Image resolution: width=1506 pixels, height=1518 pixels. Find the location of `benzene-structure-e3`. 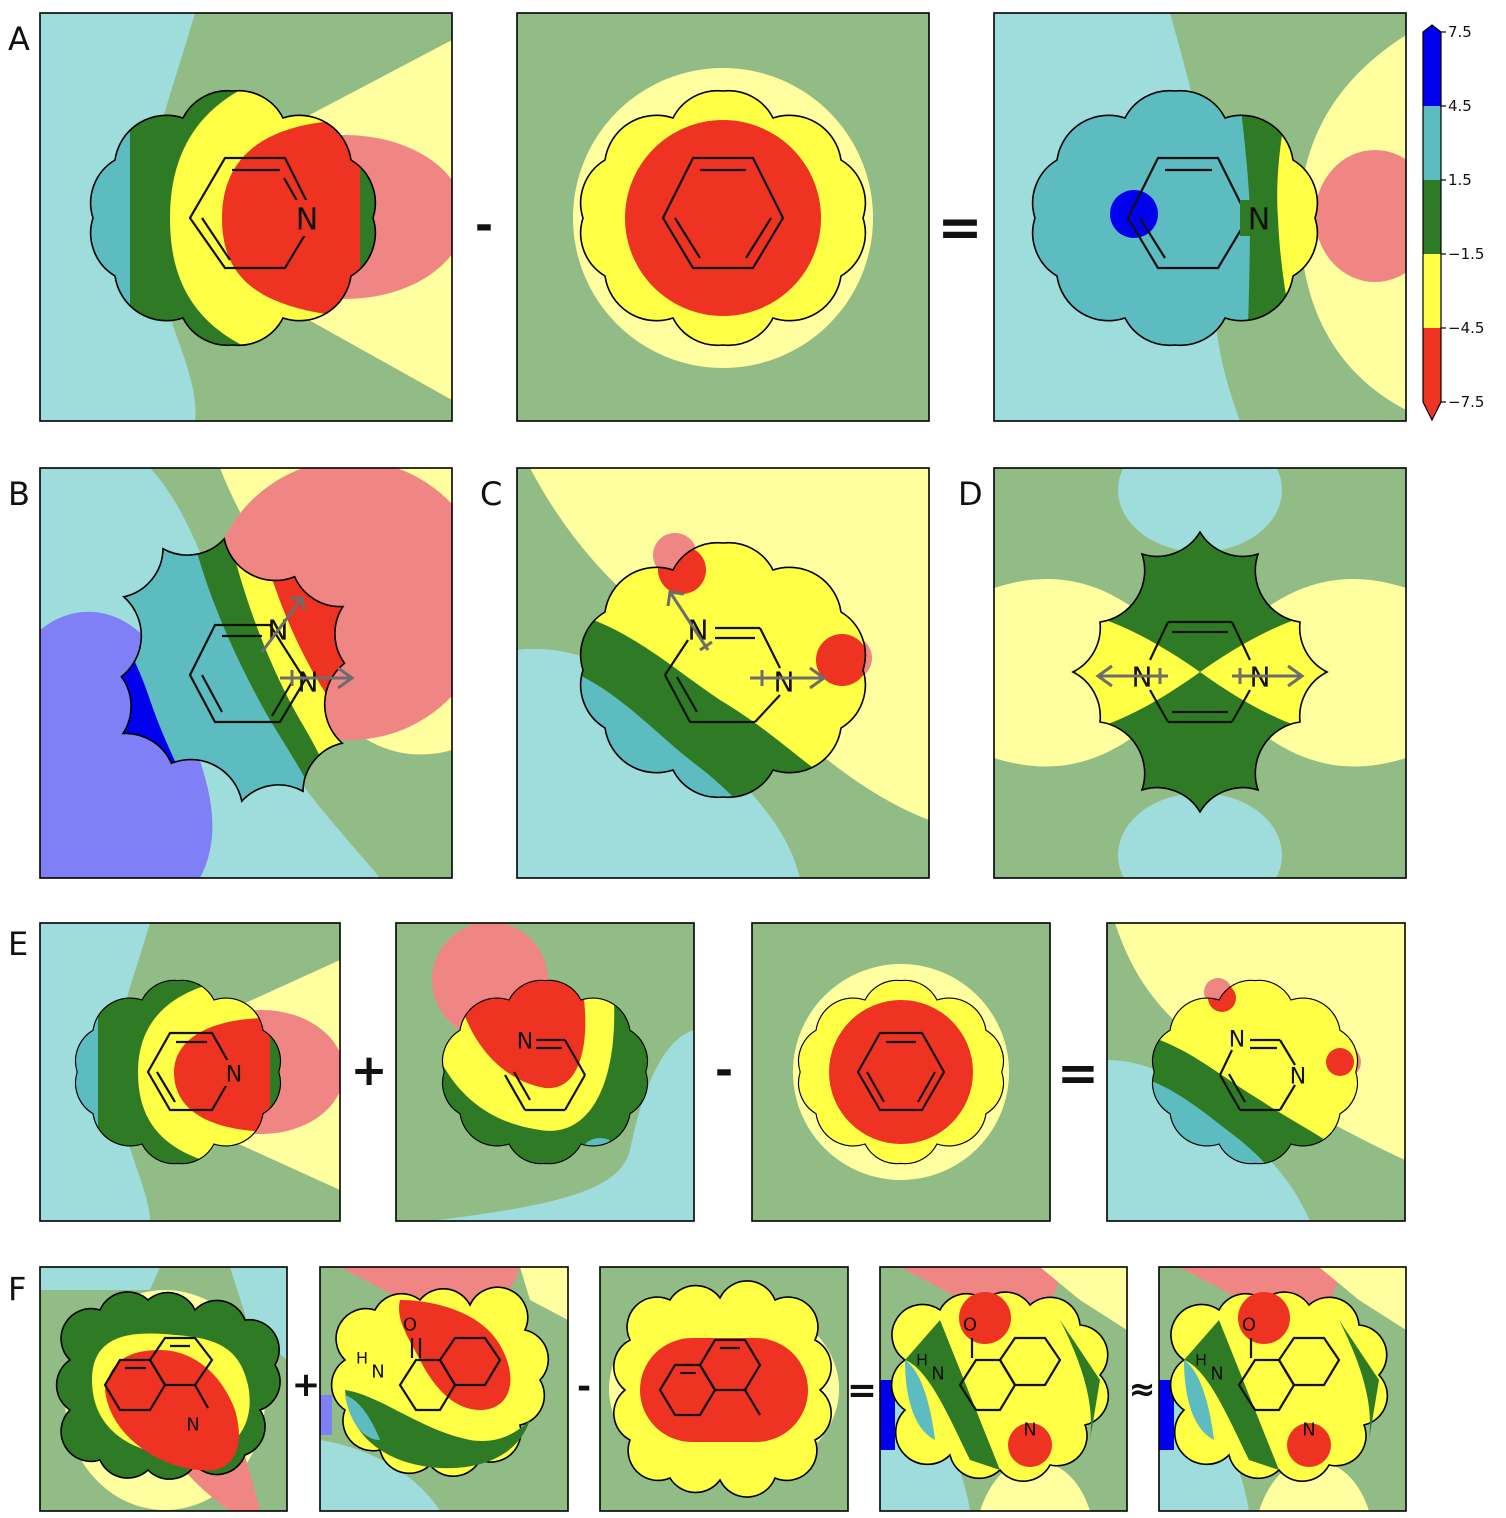

benzene-structure-e3 is located at coordinates (901, 1071).